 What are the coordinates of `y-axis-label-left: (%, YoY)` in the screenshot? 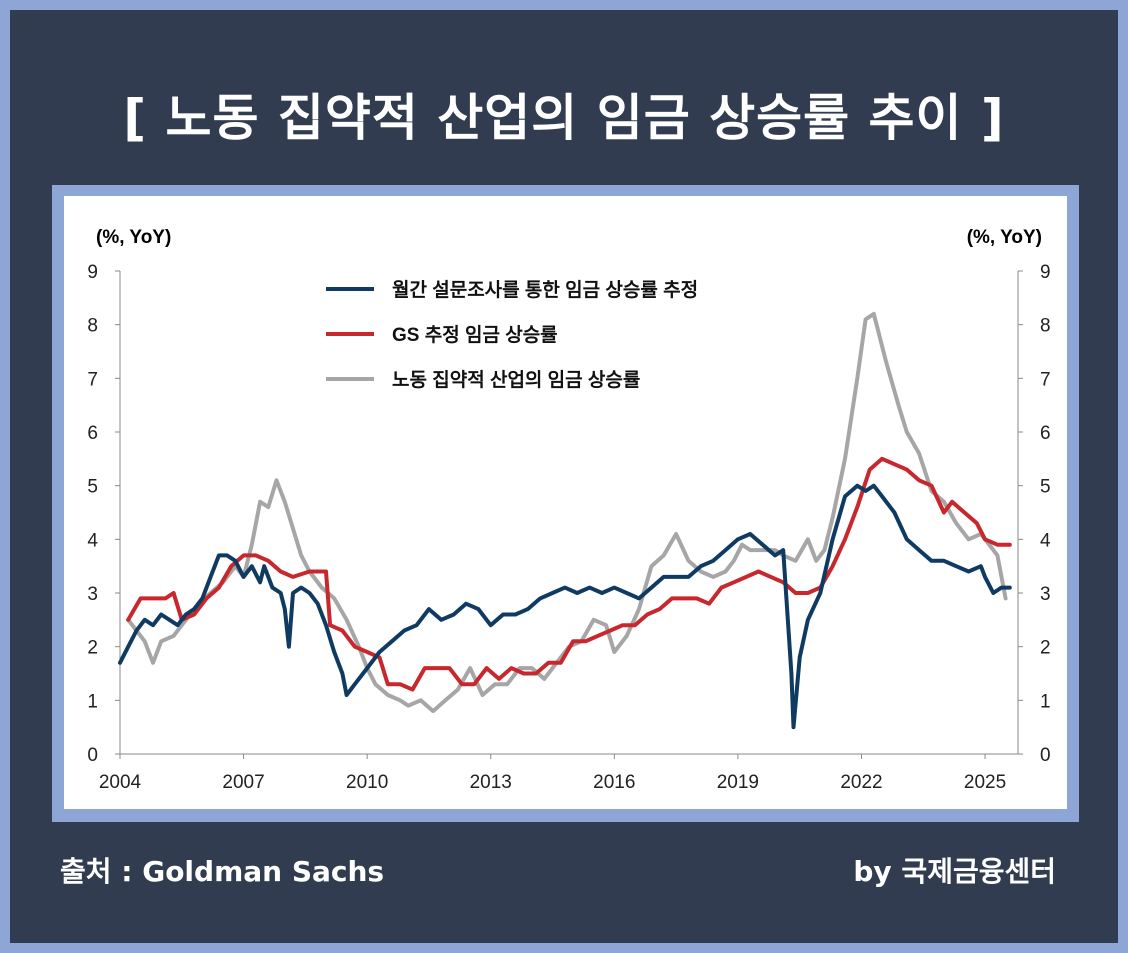 It's located at (133, 237).